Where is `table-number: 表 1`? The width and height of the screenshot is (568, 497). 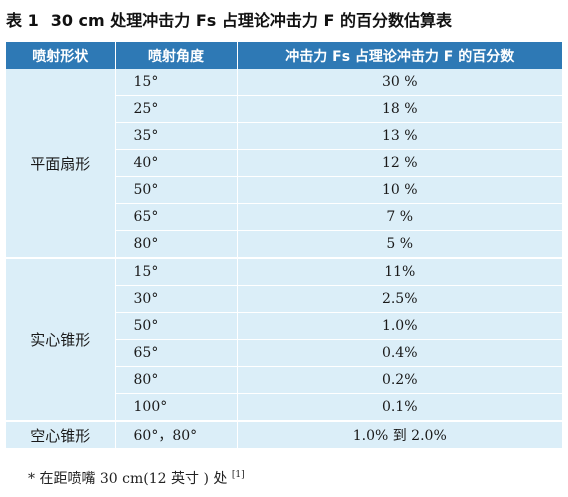
table-number: 表 1 is located at coordinates (22, 20).